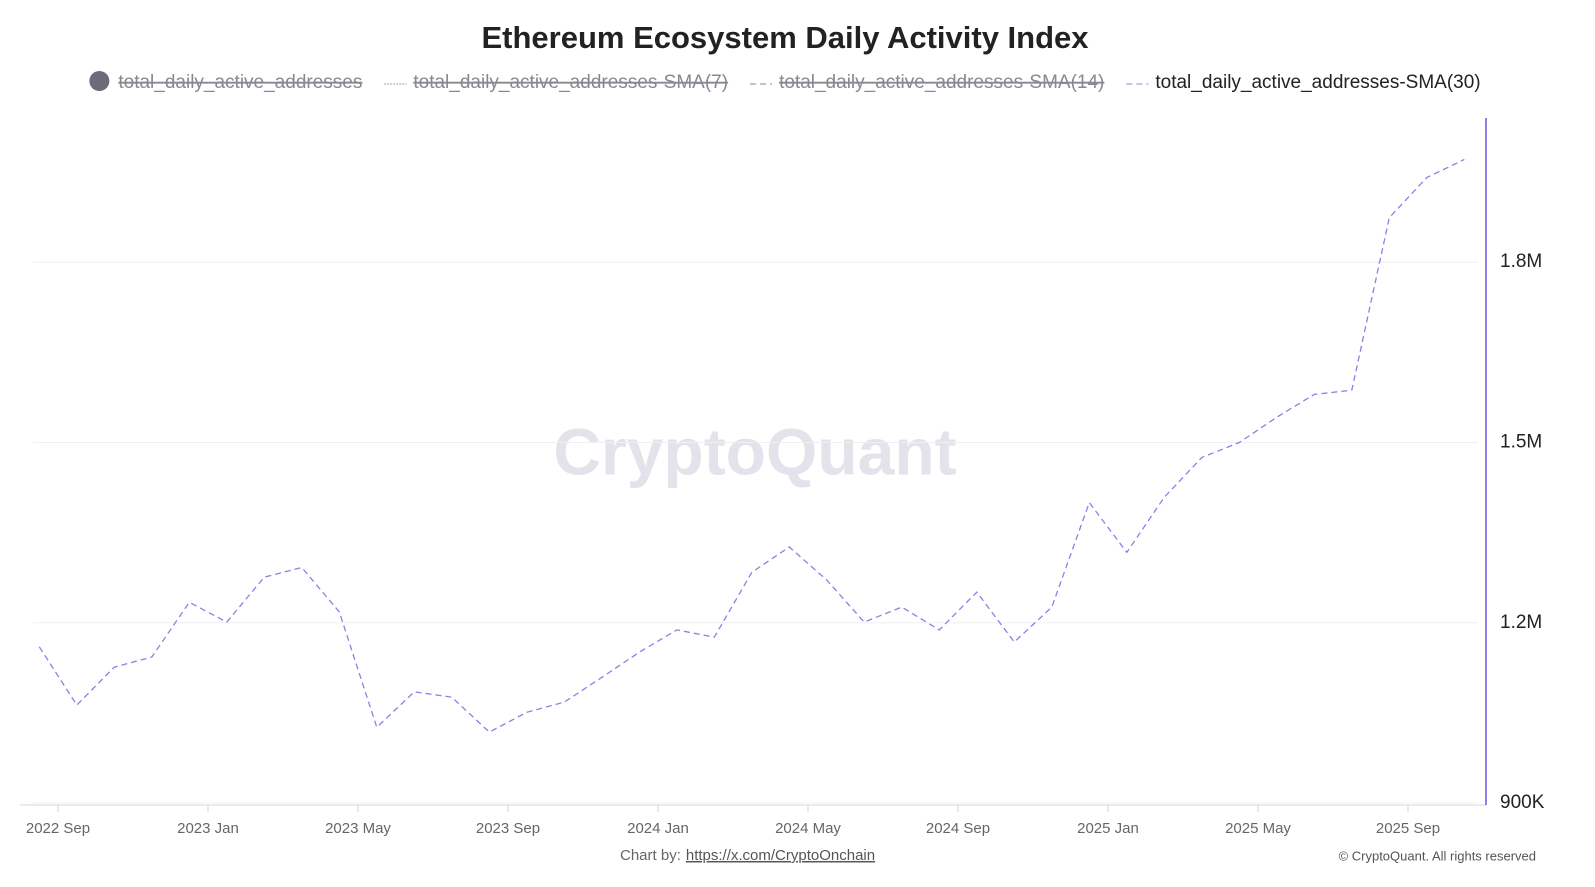 This screenshot has width=1595, height=887. What do you see at coordinates (650, 855) in the screenshot?
I see `credit-label: Chart by:` at bounding box center [650, 855].